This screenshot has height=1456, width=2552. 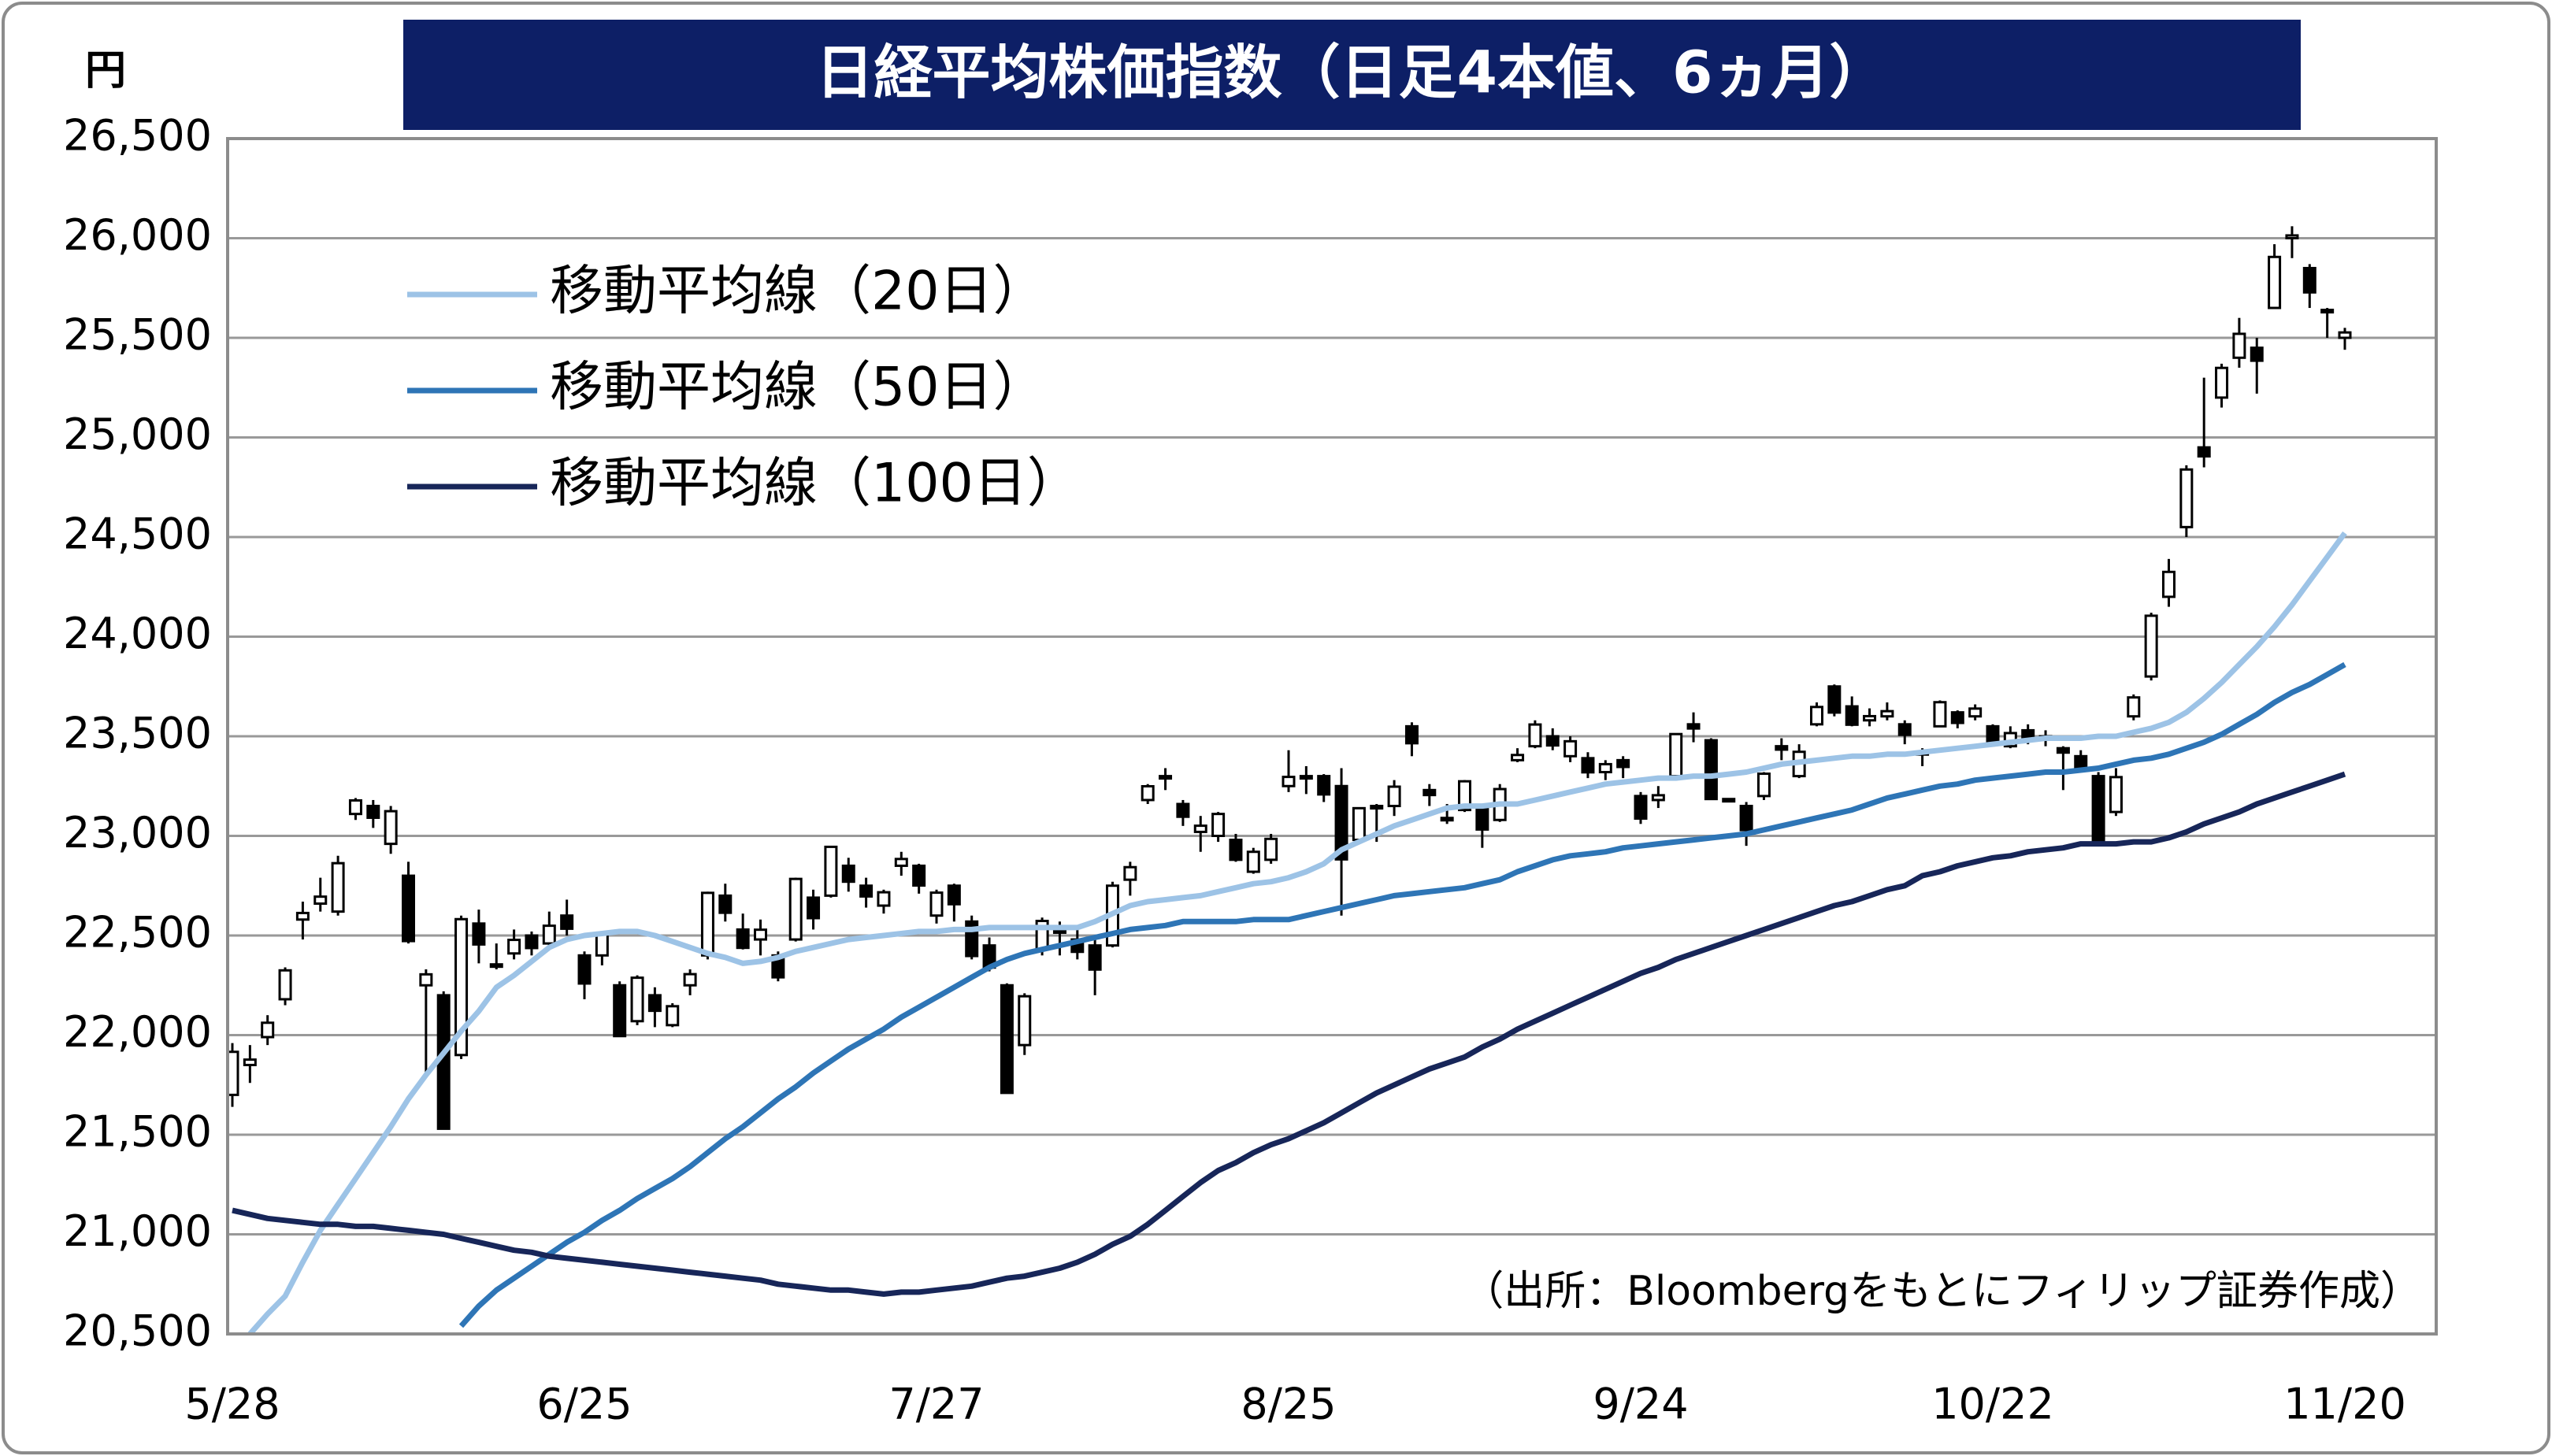 What do you see at coordinates (137, 335) in the screenshot?
I see `y-tick-label: 25,500` at bounding box center [137, 335].